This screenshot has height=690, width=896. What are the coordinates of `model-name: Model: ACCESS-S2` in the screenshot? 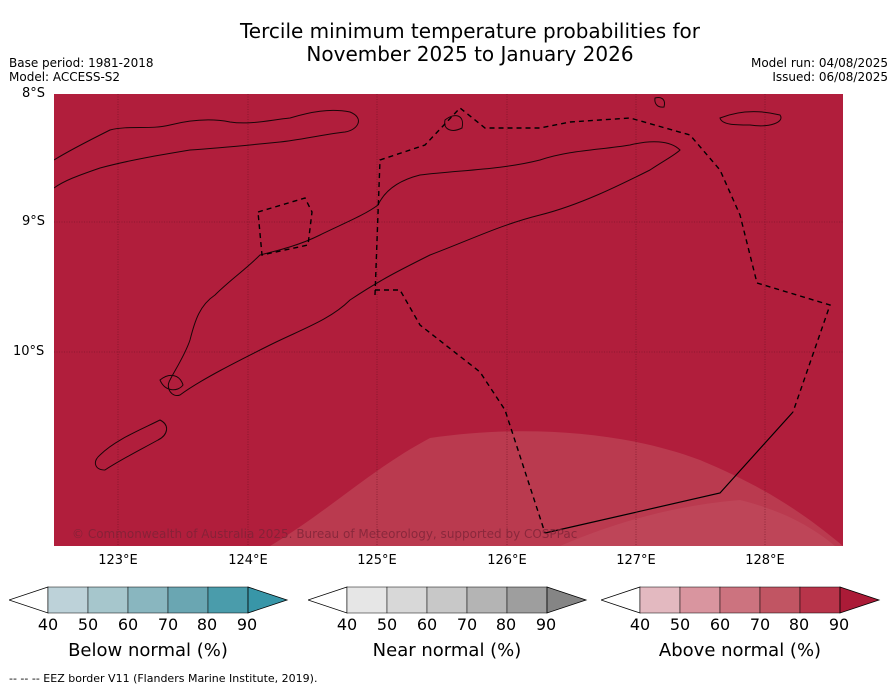 It's located at (65, 77).